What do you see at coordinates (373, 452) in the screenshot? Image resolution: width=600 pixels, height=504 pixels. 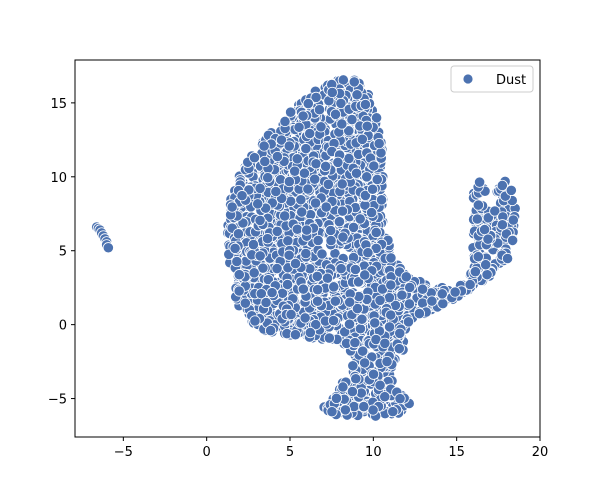 I see `x-tick-label: 10` at bounding box center [373, 452].